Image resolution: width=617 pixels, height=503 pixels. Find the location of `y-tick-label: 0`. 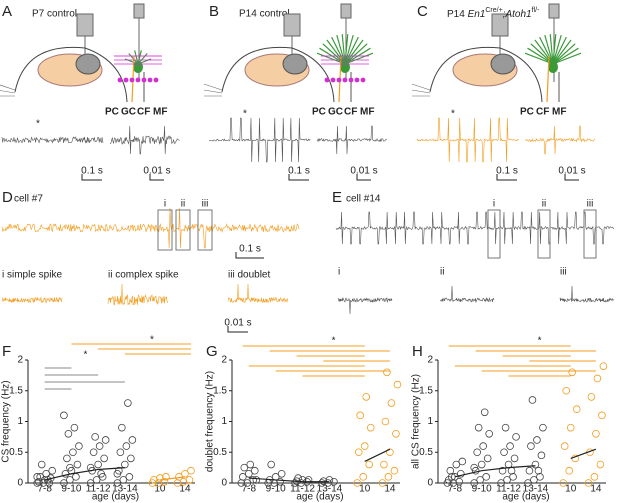

y-tick-label: 0 is located at coordinates (430, 483).